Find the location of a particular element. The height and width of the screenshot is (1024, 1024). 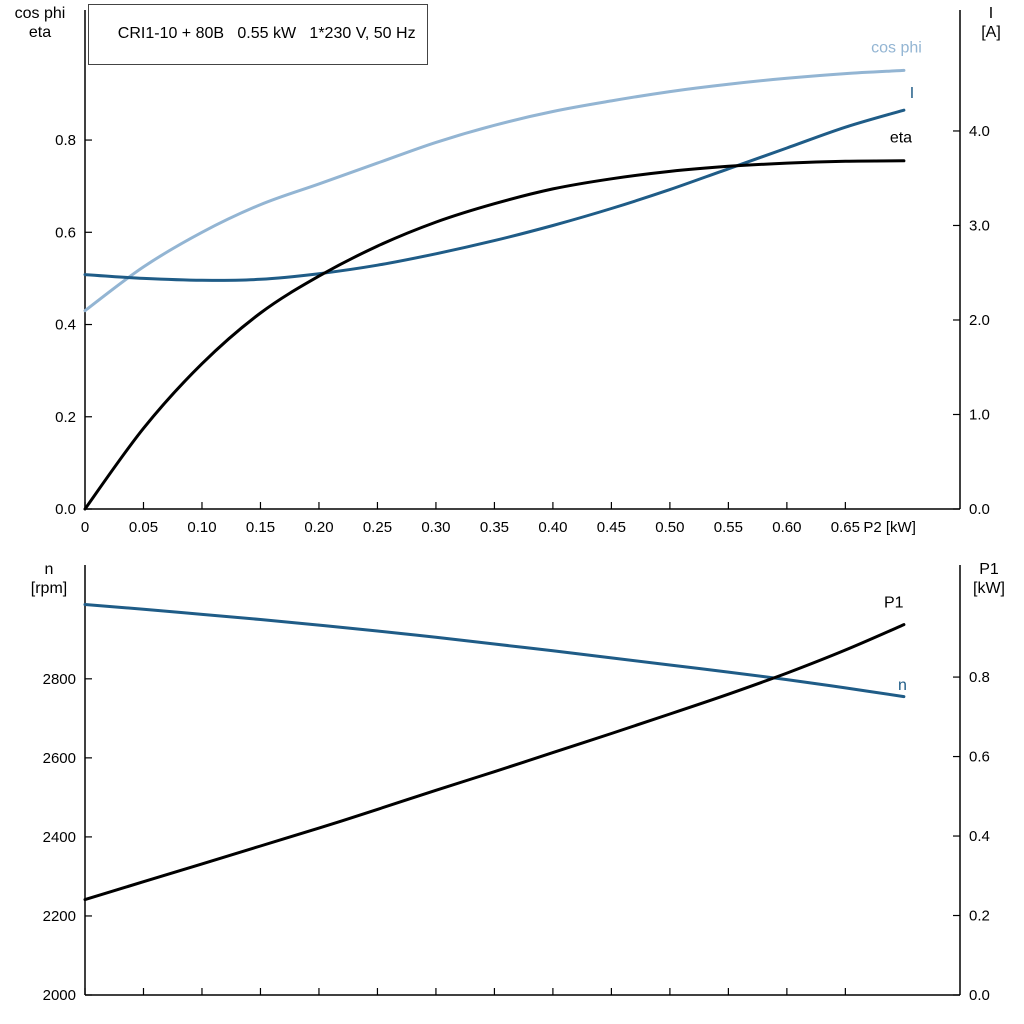

y-left-tick-label: 0.6 is located at coordinates (65, 232).